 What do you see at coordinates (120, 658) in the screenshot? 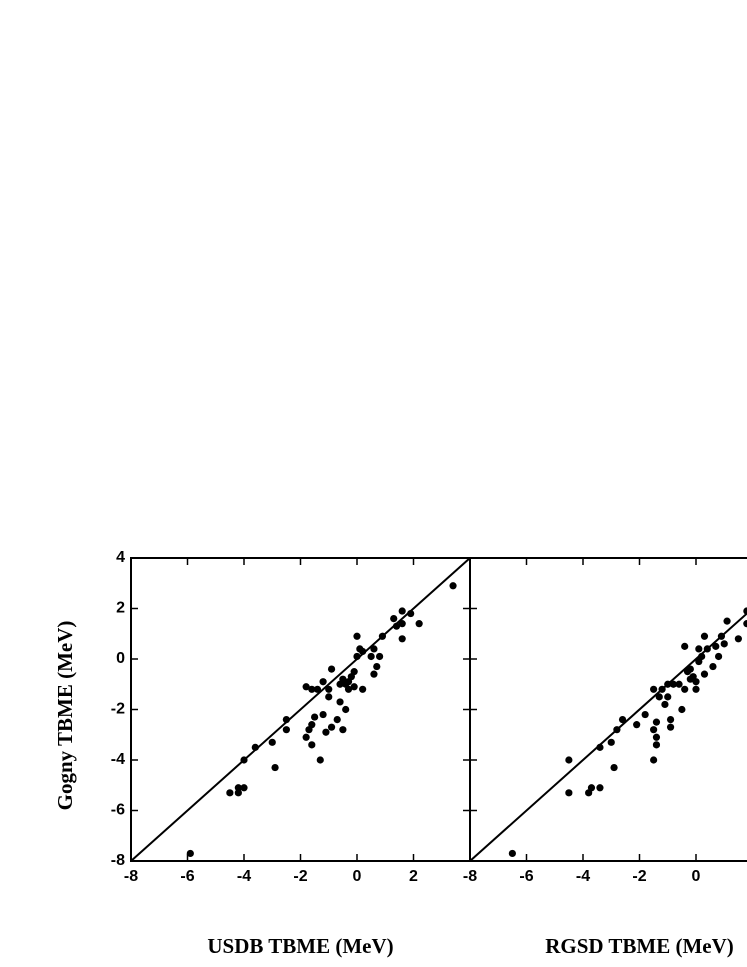
I see `y-tick-label: 0` at bounding box center [120, 658].